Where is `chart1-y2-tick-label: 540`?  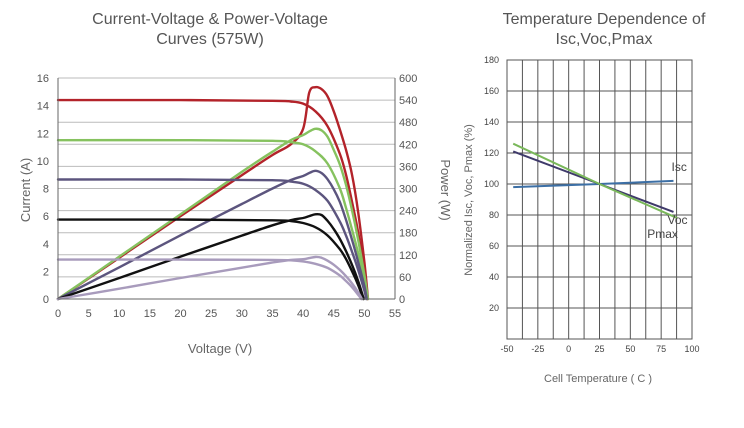 chart1-y2-tick-label: 540 is located at coordinates (408, 101).